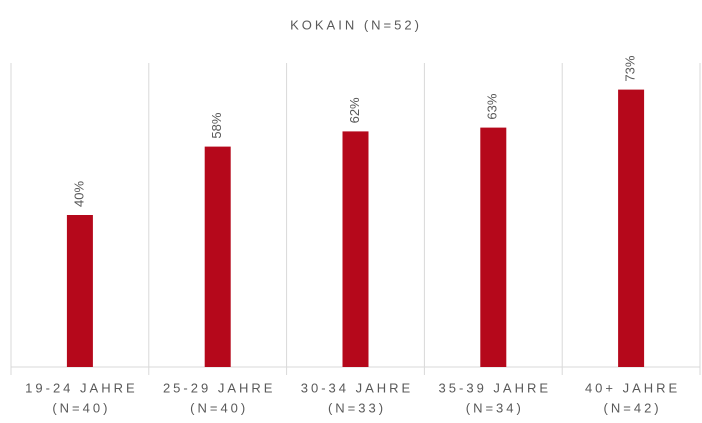 The image size is (702, 423). What do you see at coordinates (492, 106) in the screenshot?
I see `value-label: 63%` at bounding box center [492, 106].